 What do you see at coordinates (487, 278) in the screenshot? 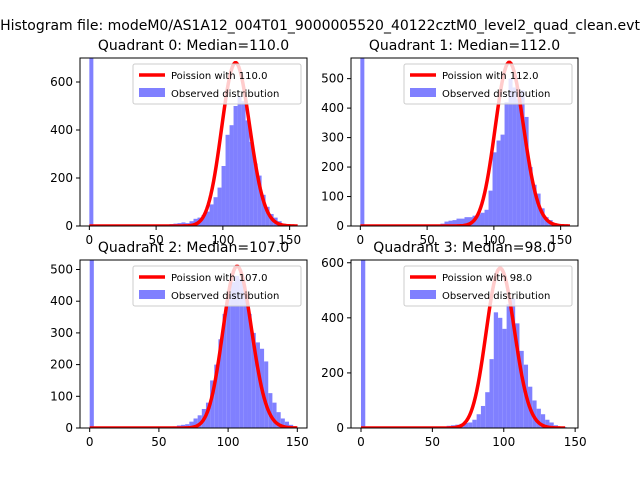
I see `legend-label-poisson: Poission with 98.0` at bounding box center [487, 278].